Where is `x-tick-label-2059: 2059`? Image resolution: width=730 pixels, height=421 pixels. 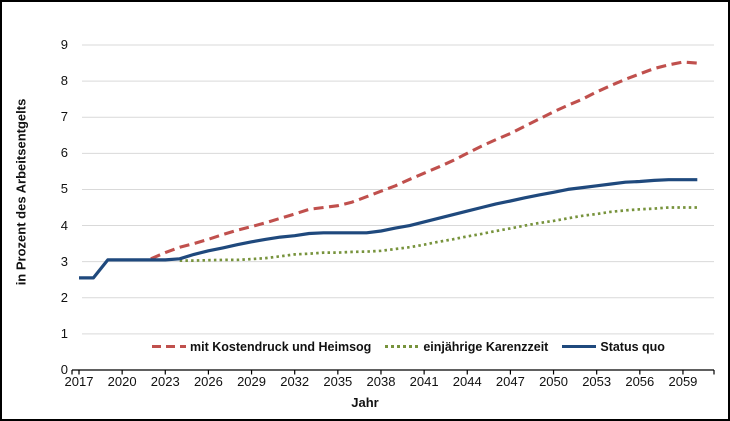
x-tick-label-2059: 2059 is located at coordinates (683, 381).